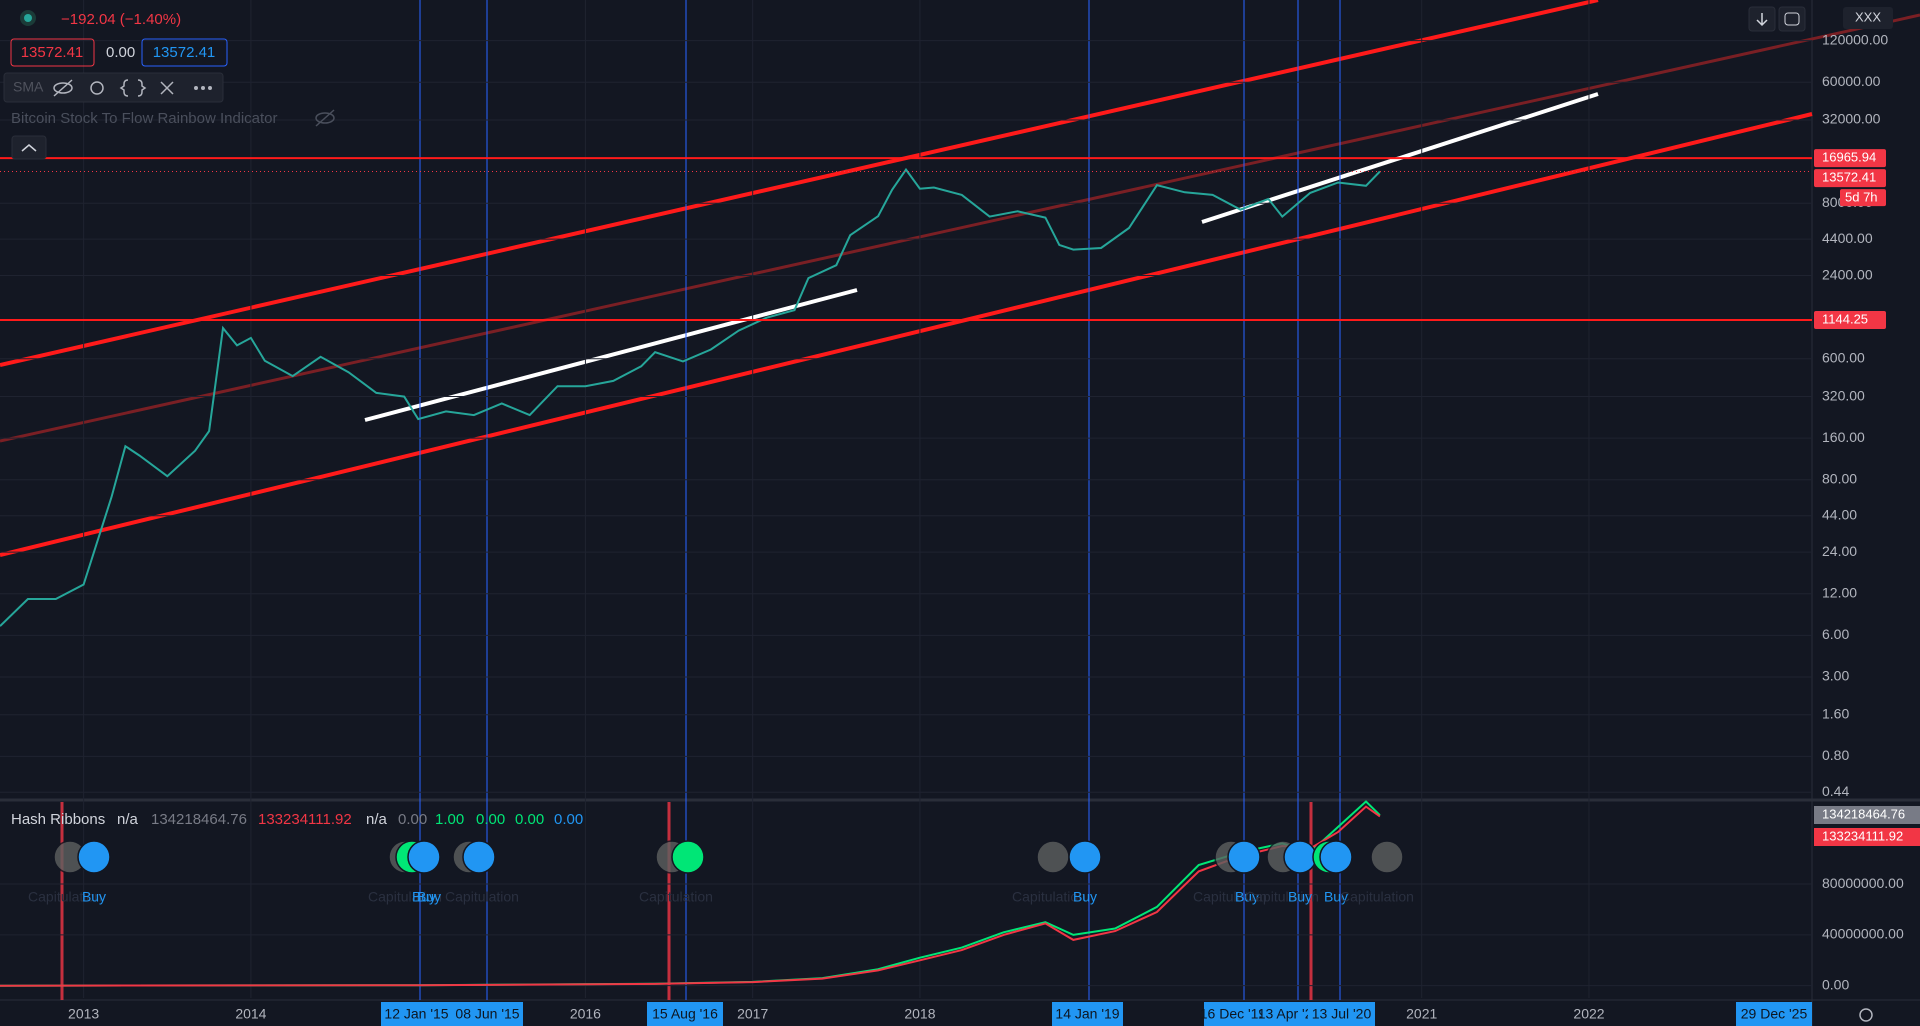 This screenshot has width=1920, height=1026. Describe the element at coordinates (1843, 437) in the screenshot. I see `y-tick-label: 160.00` at that location.